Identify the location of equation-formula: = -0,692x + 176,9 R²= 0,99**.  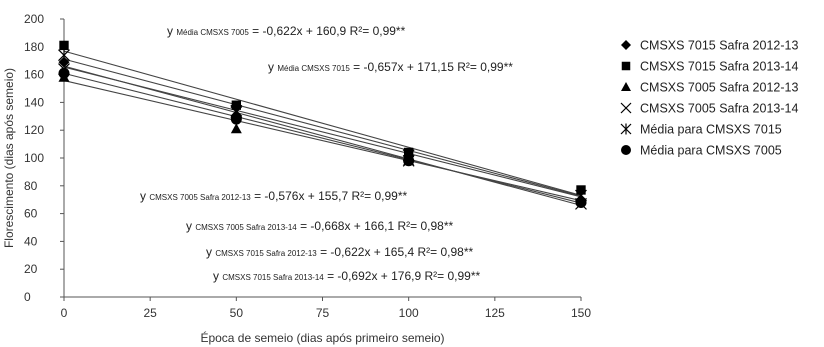
(402, 276).